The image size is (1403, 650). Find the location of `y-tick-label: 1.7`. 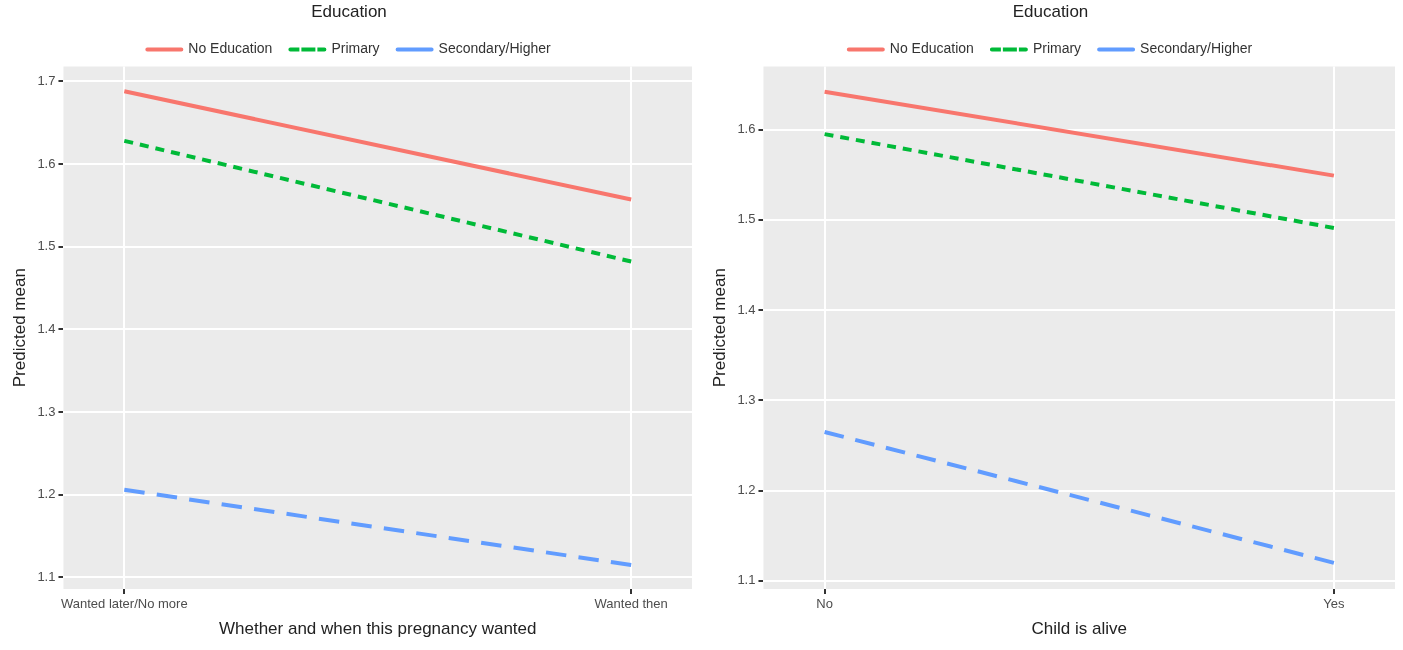

y-tick-label: 1.7 is located at coordinates (46, 80).